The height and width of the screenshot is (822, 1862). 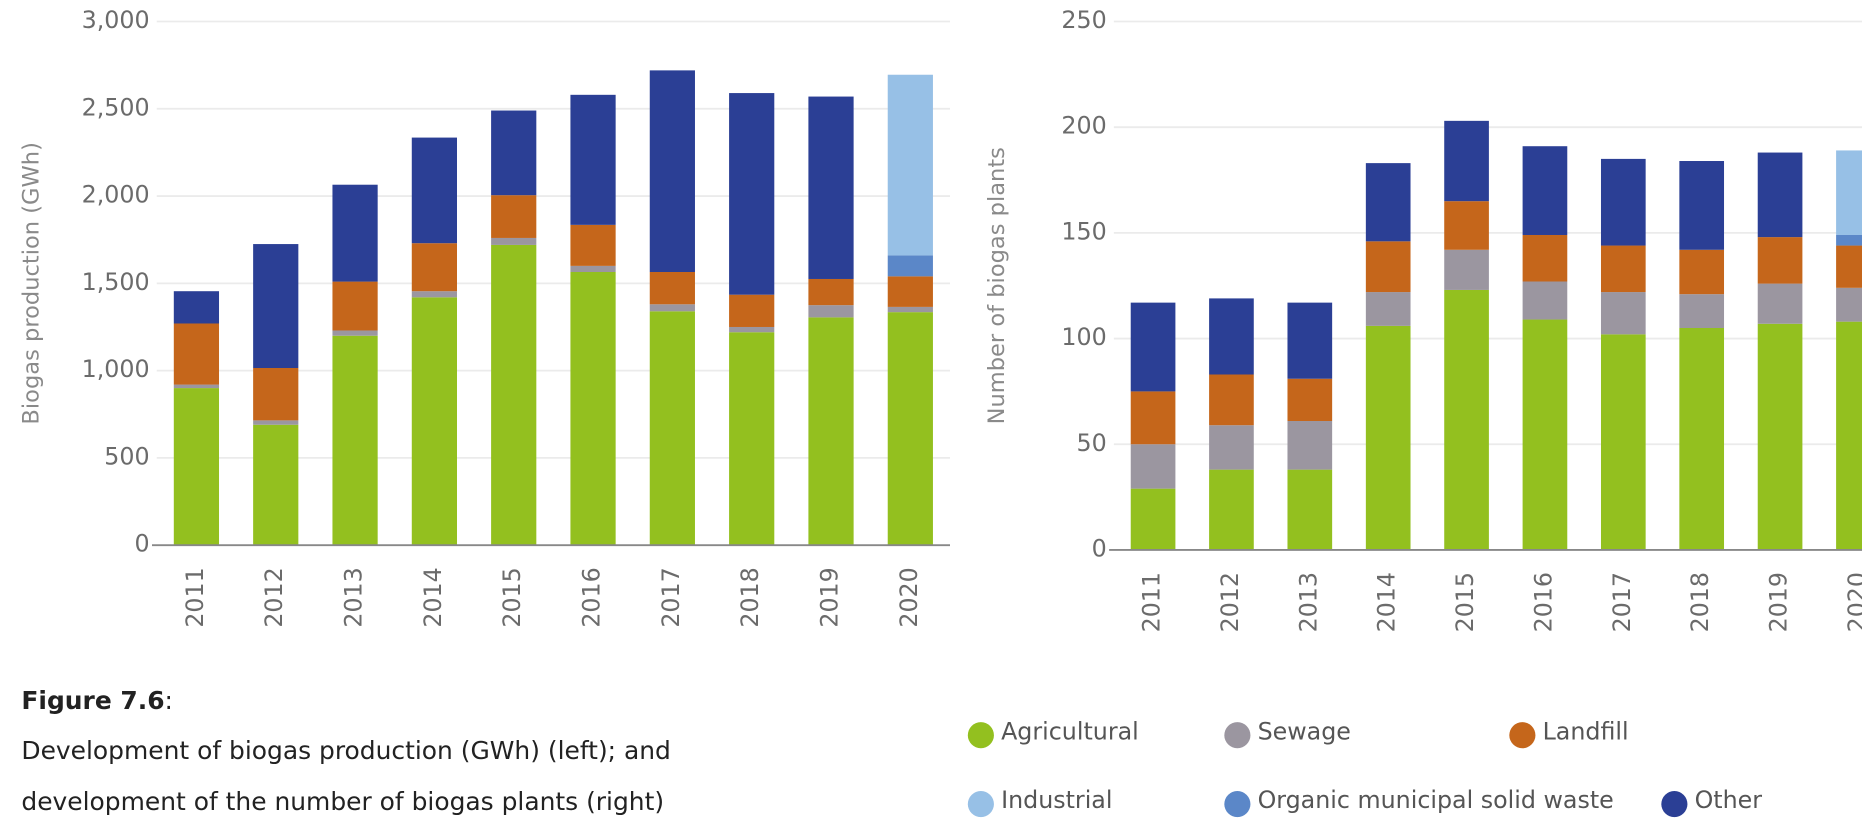 I want to click on y-tick-label: 200, so click(x=1083, y=126).